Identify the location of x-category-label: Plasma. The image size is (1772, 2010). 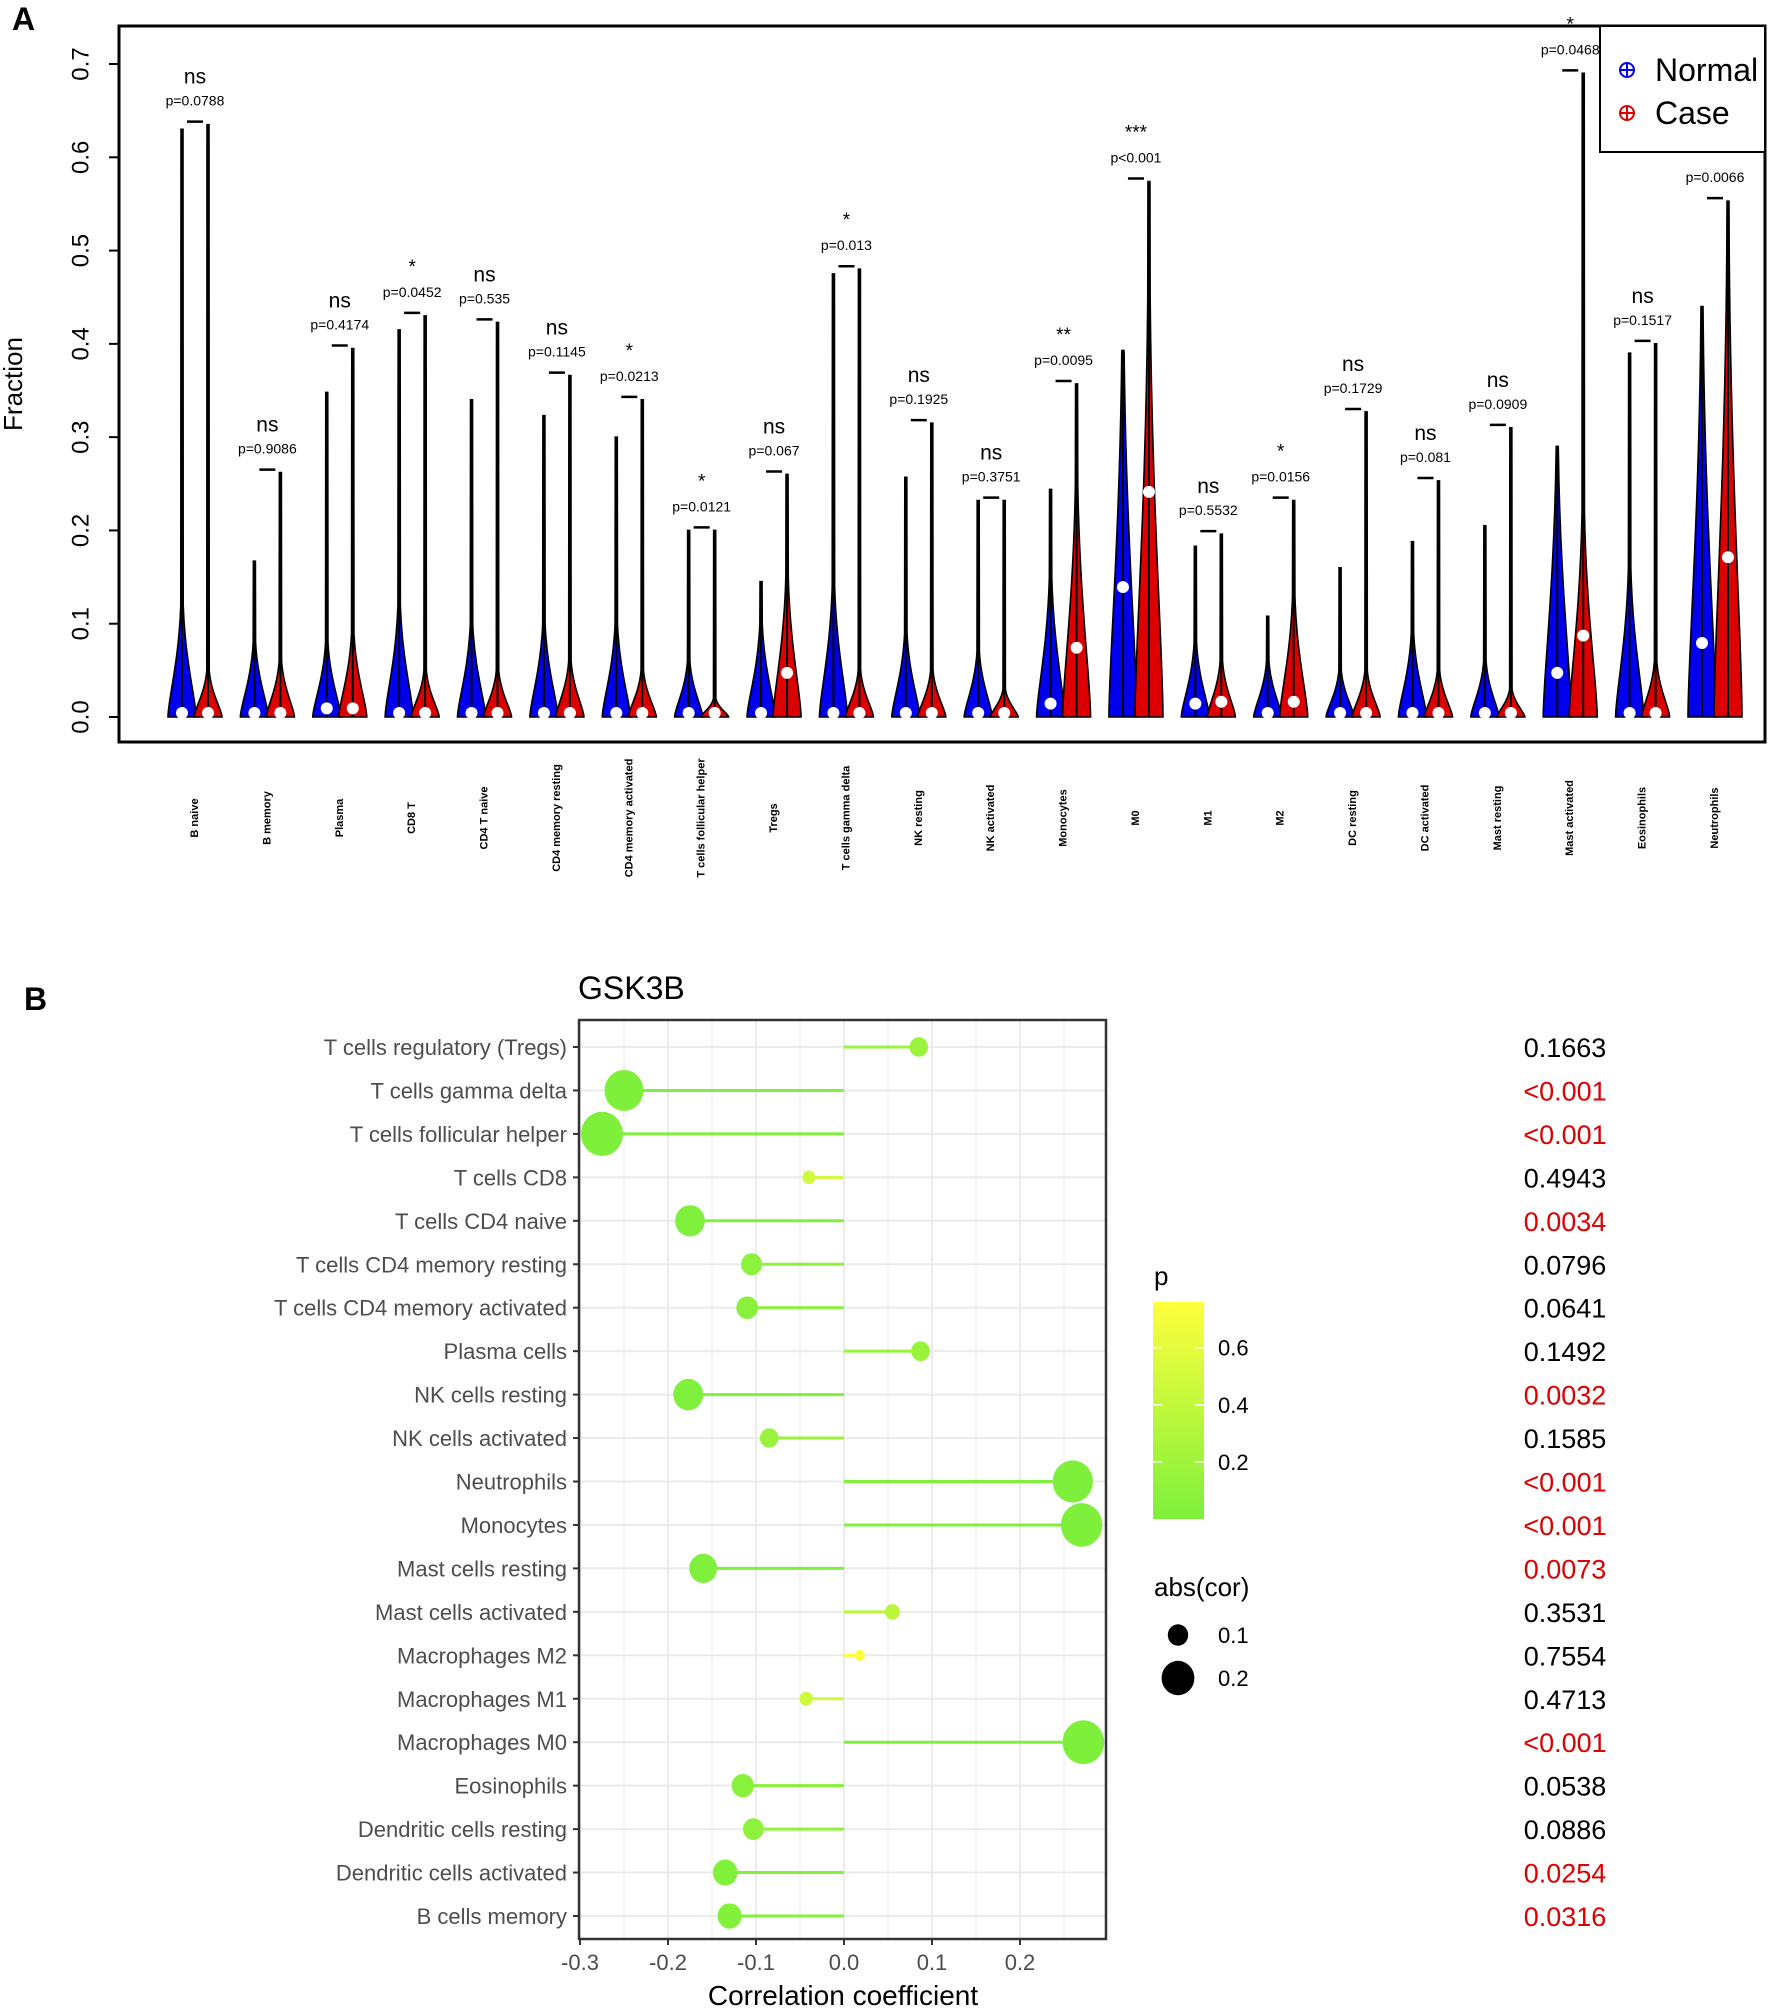
(340, 817).